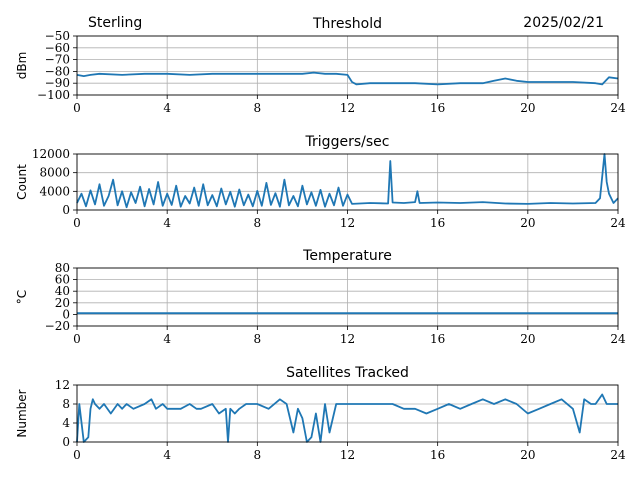 This screenshot has width=640, height=480. I want to click on y-tick-label: −80, so click(57, 71).